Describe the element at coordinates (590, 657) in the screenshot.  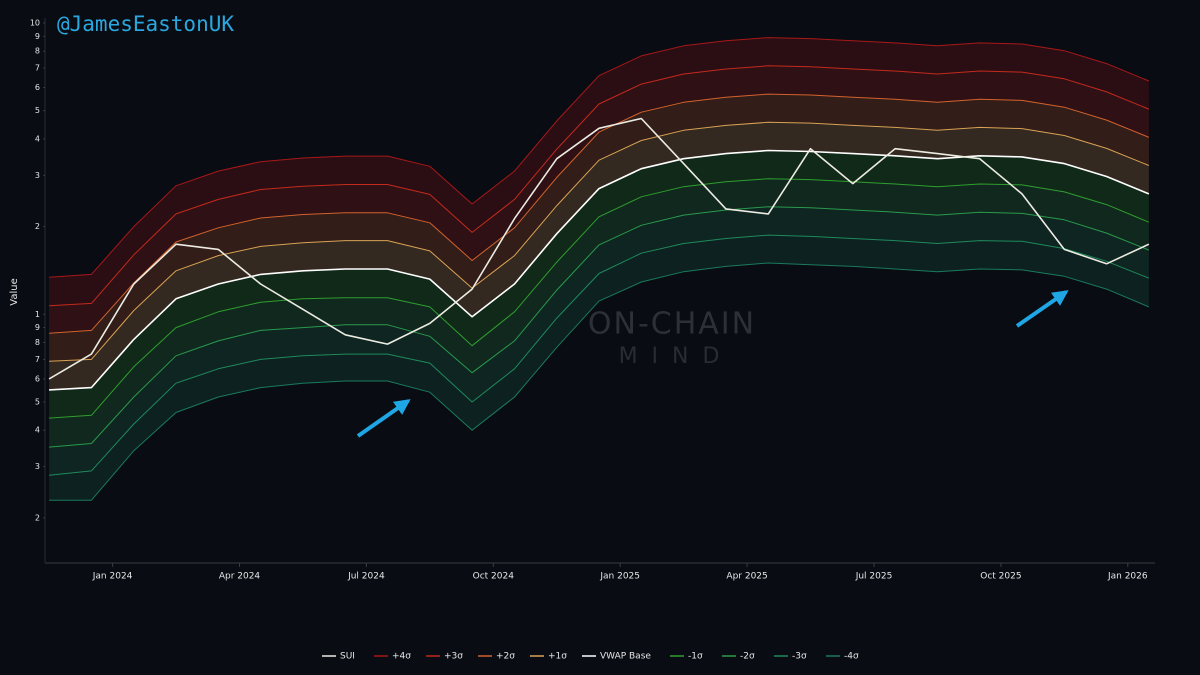
I see `legend: SUI +4σ +3σ +2σ +1σ VWAP Base -1σ -2σ -3σ -4σ` at that location.